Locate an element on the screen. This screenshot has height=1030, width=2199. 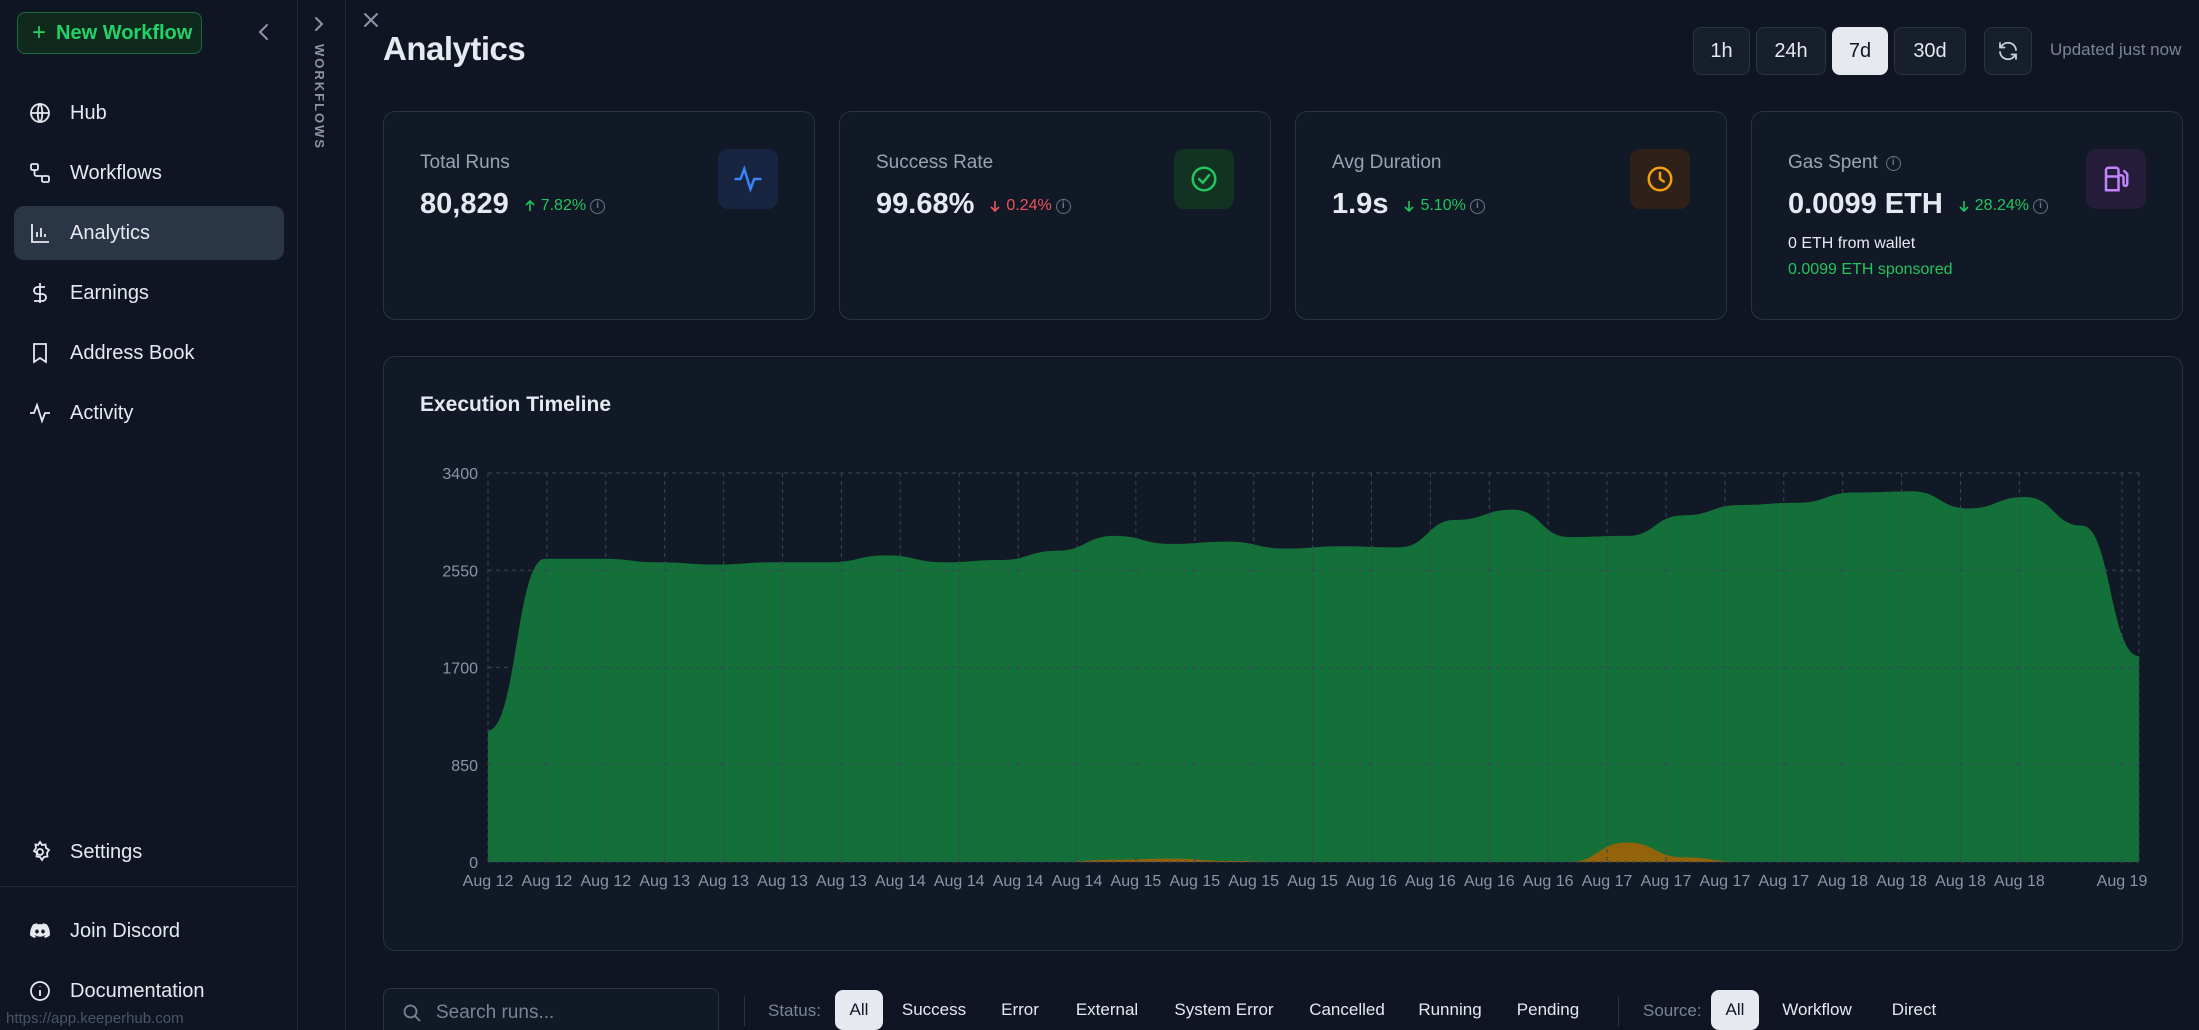
settings-label: Settings is located at coordinates (106, 851).